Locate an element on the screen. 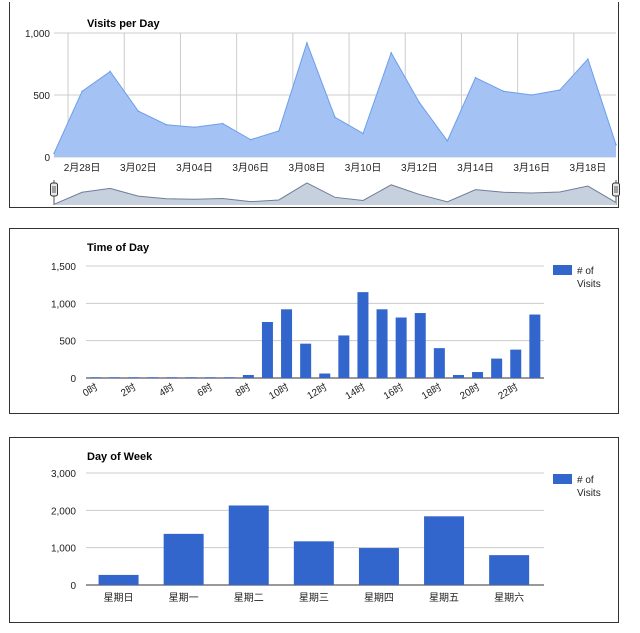 The width and height of the screenshot is (640, 633). bar-星期三 is located at coordinates (313, 563).